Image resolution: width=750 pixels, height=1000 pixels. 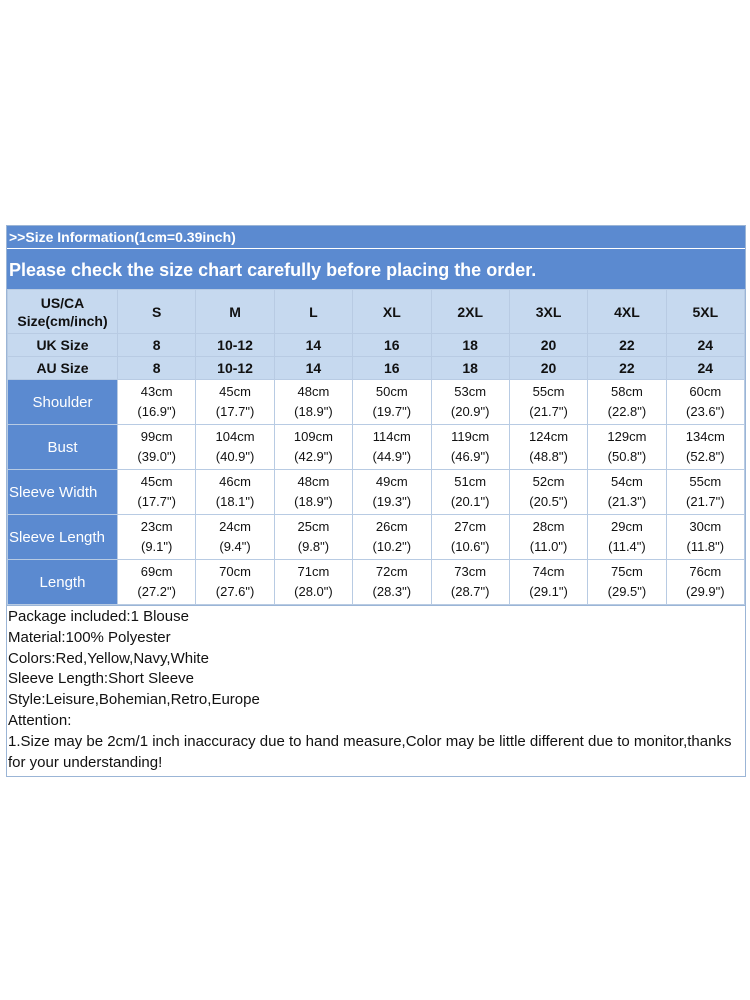 What do you see at coordinates (705, 311) in the screenshot?
I see `size-header: 5XL` at bounding box center [705, 311].